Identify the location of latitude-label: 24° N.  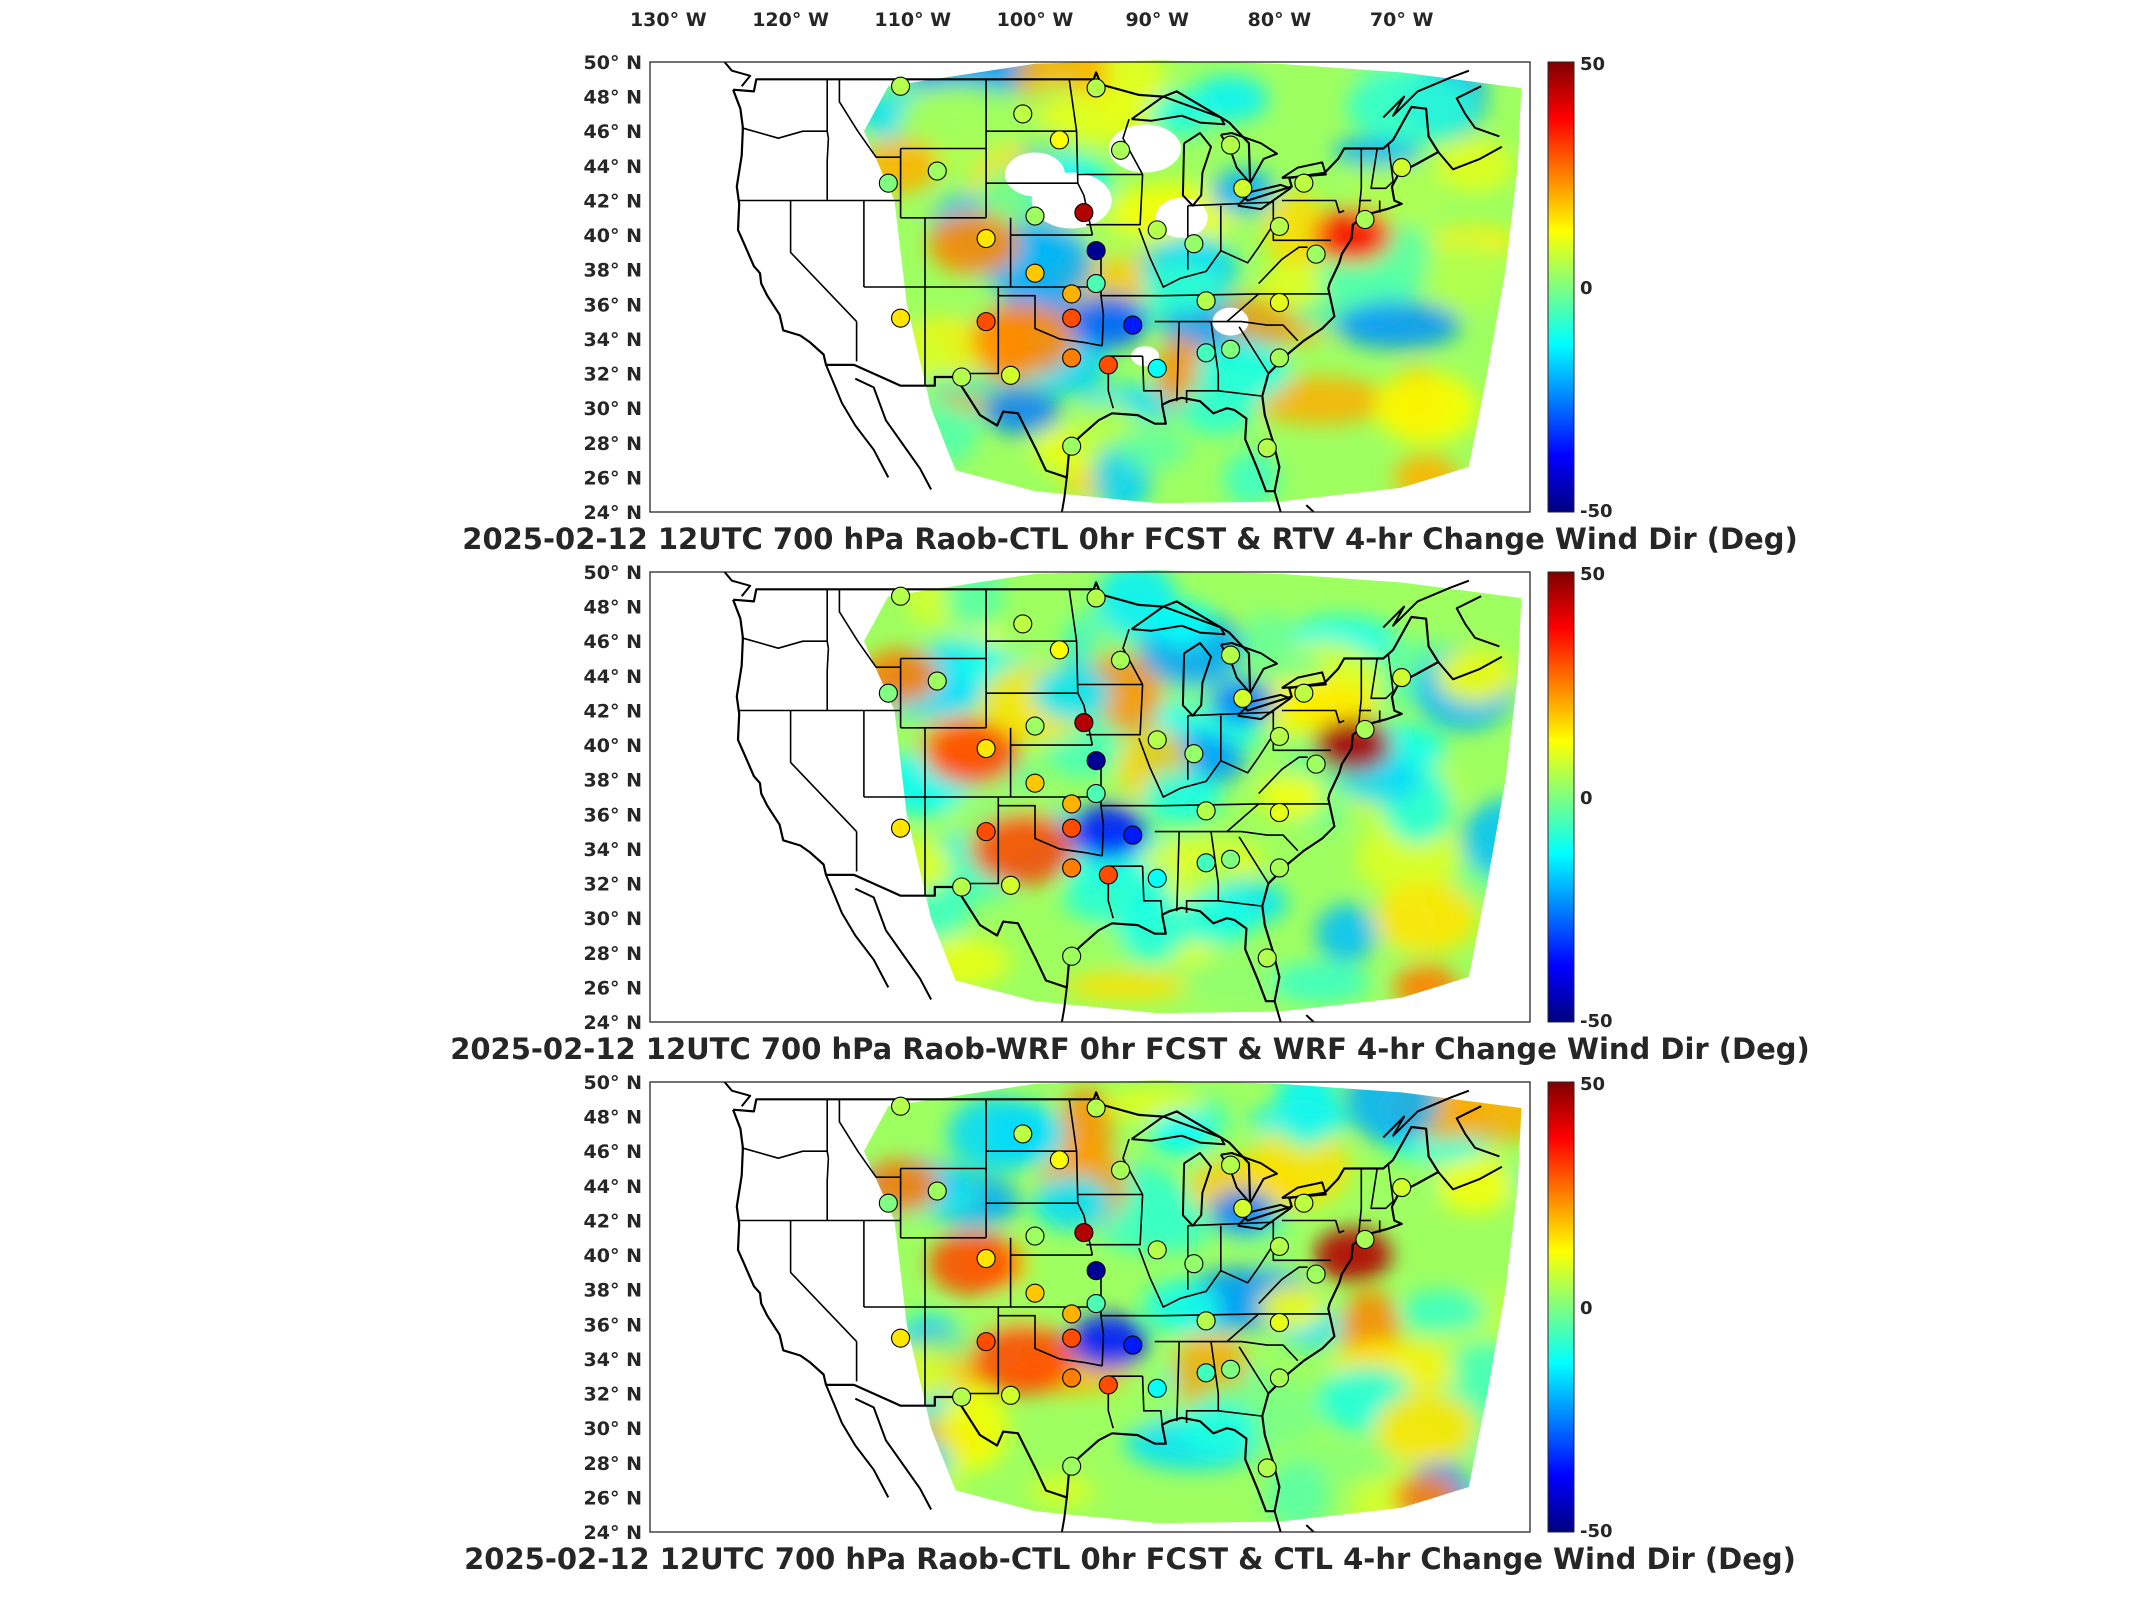
(613, 1023).